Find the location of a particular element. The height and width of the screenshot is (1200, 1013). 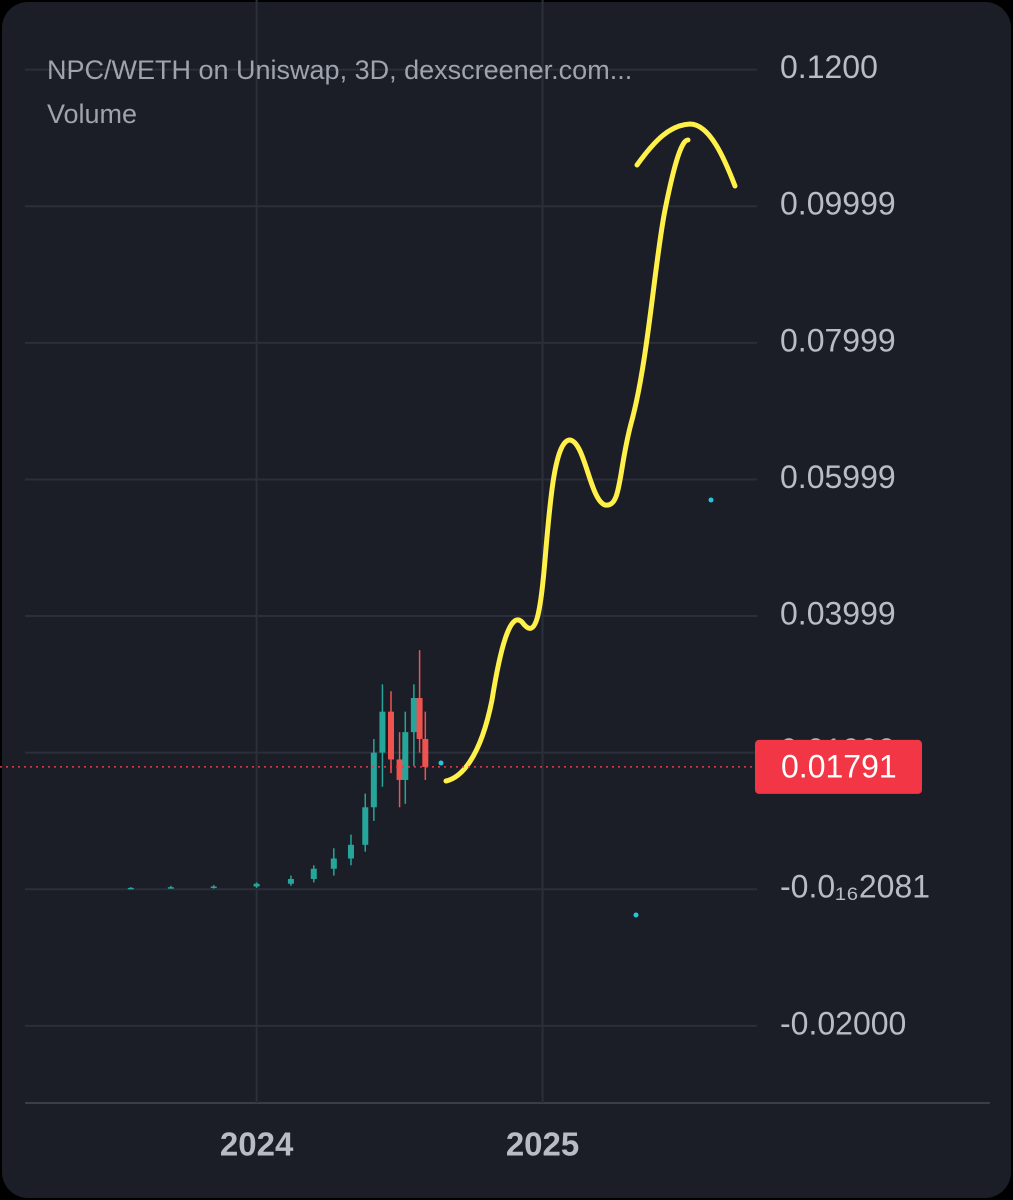

candles is located at coordinates (278, 770).